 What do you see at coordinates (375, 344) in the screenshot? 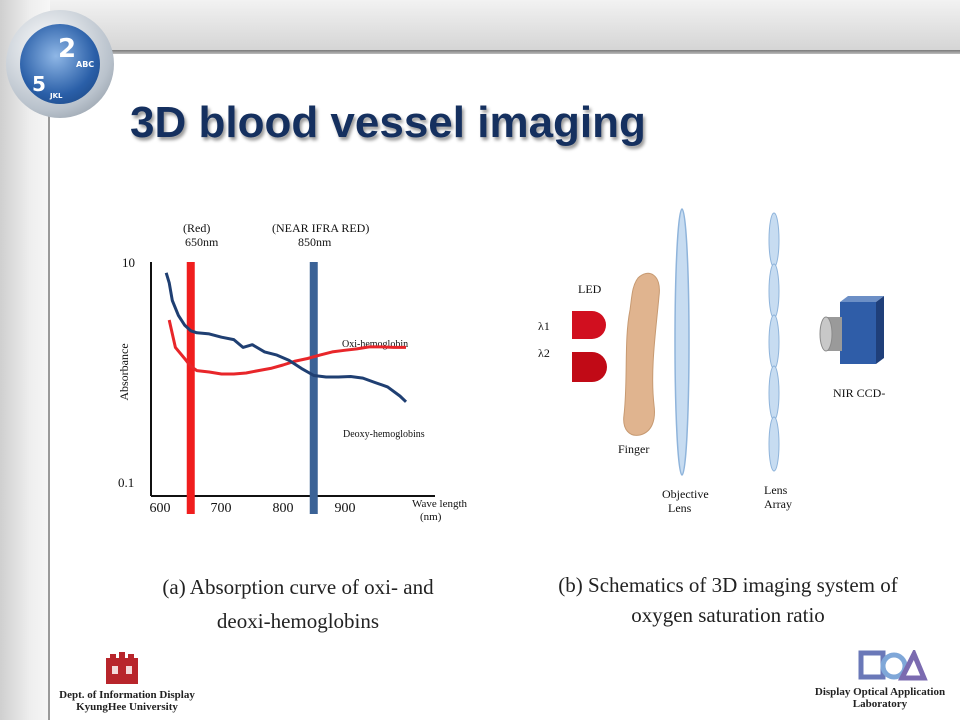
I see `legend-oxi-hemoglobin: Oxi-hemoglobin` at bounding box center [375, 344].